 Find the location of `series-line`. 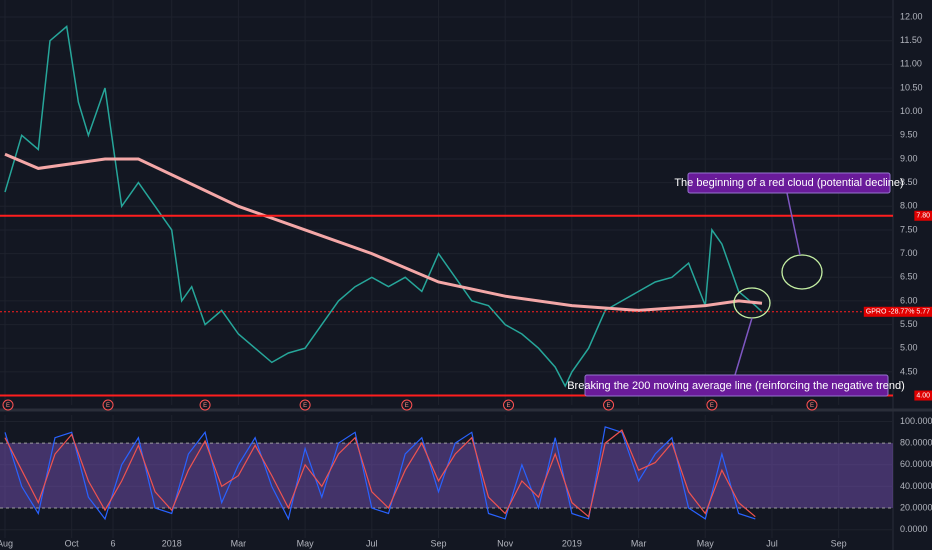

series-line is located at coordinates (380, 473).